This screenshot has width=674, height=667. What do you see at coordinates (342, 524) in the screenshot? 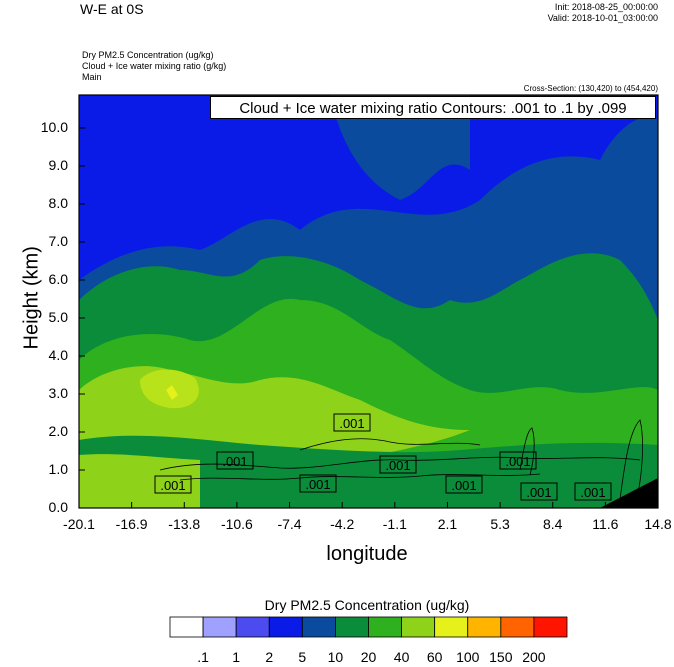
I see `x-tick-label: -4.2` at bounding box center [342, 524].